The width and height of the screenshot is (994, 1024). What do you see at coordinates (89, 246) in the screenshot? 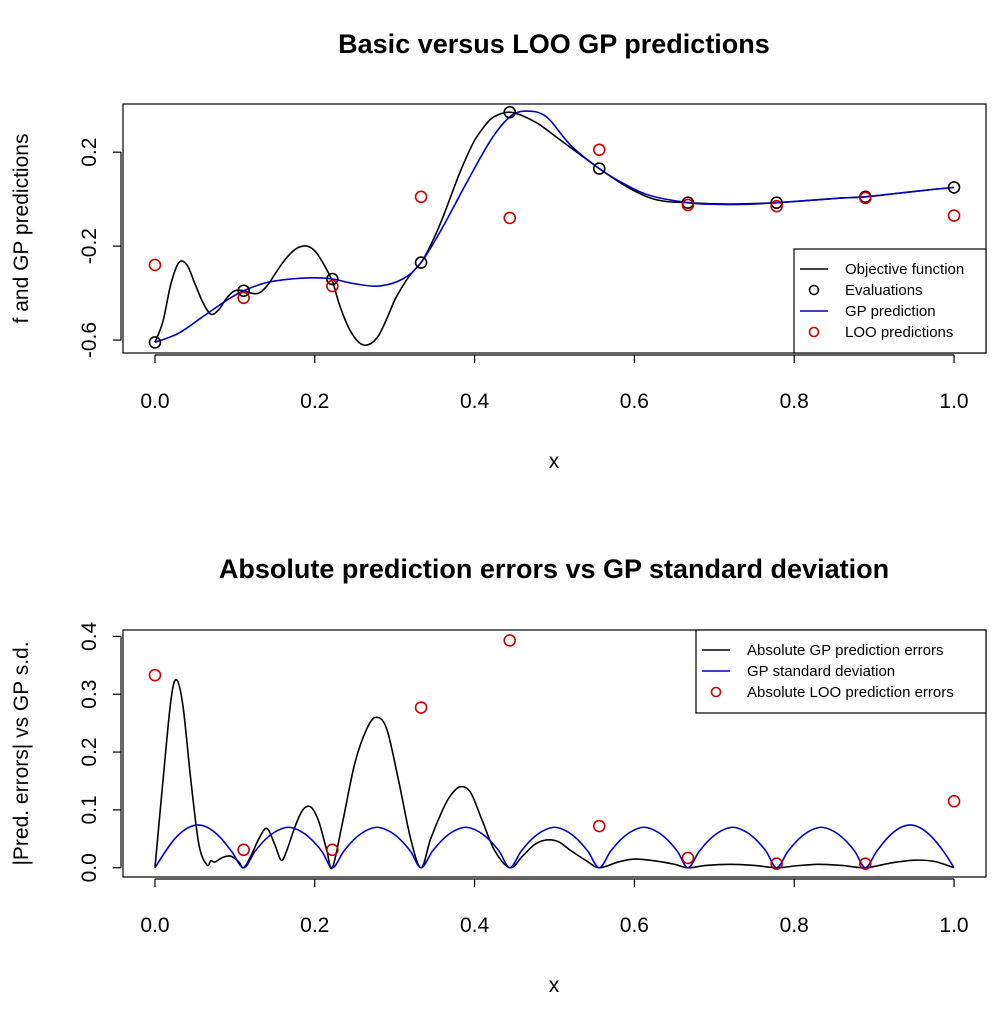
I see `y-tick-label: -0.2` at bounding box center [89, 246].